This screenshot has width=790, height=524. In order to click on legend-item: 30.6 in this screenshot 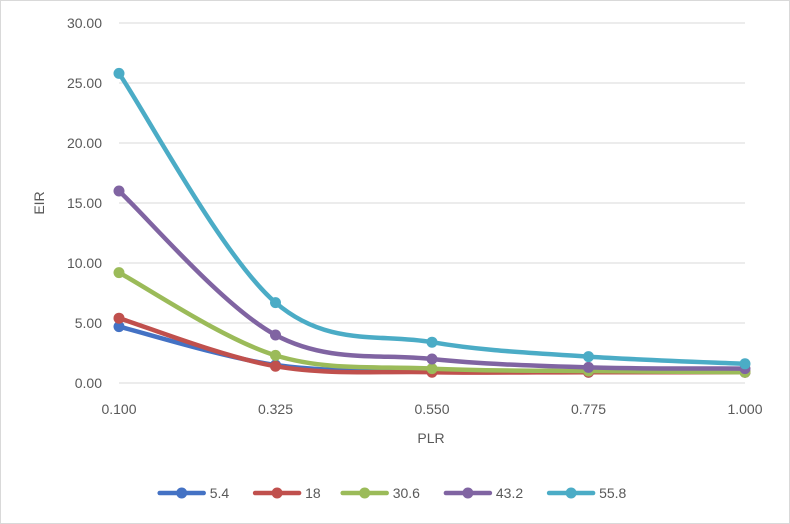, I will do `click(380, 493)`.